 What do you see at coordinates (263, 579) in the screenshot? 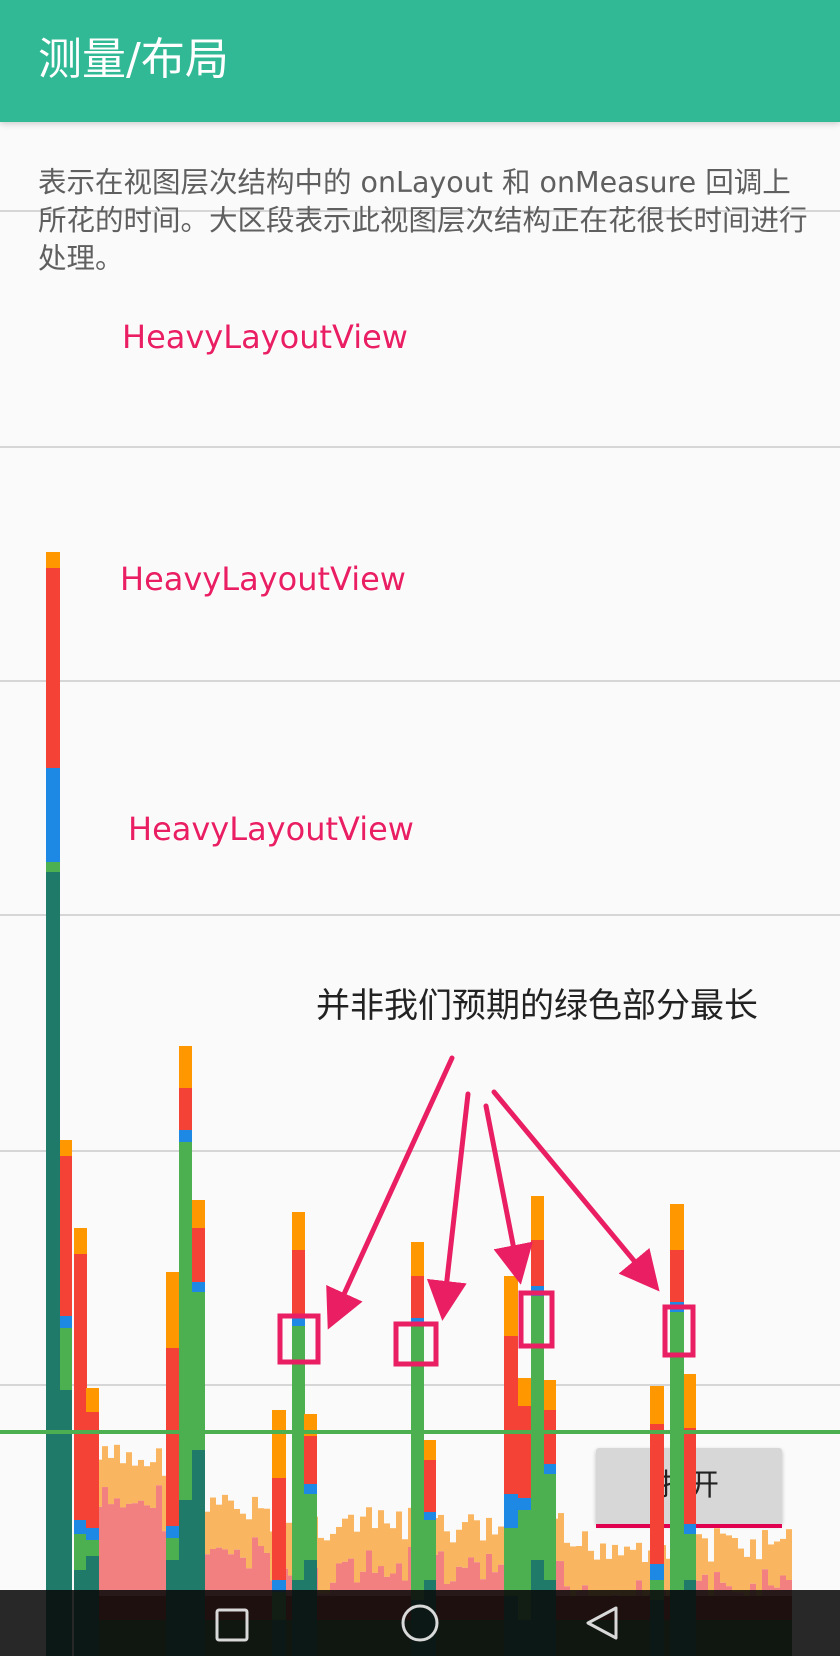
I see `heavy-layout-view-2: HeavyLayoutView` at bounding box center [263, 579].